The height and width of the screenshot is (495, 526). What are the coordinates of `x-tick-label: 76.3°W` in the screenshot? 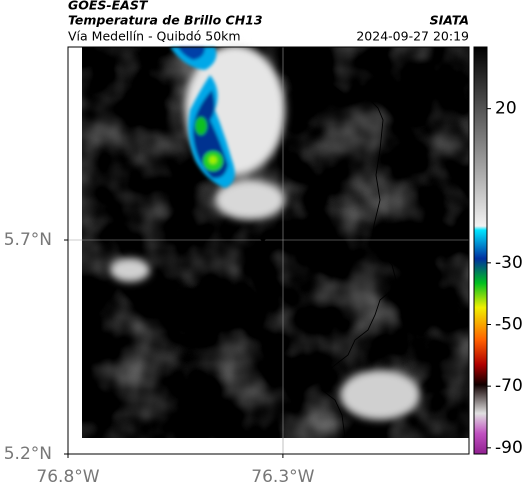 It's located at (282, 477).